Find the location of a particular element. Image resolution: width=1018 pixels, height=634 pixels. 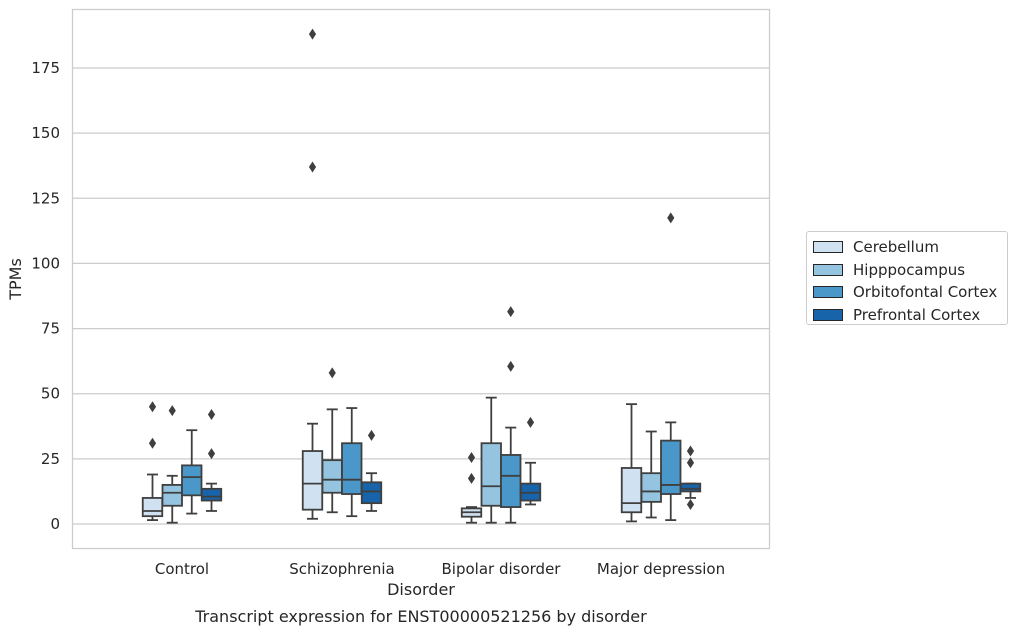

y-tick-label: 75 is located at coordinates (50, 329).